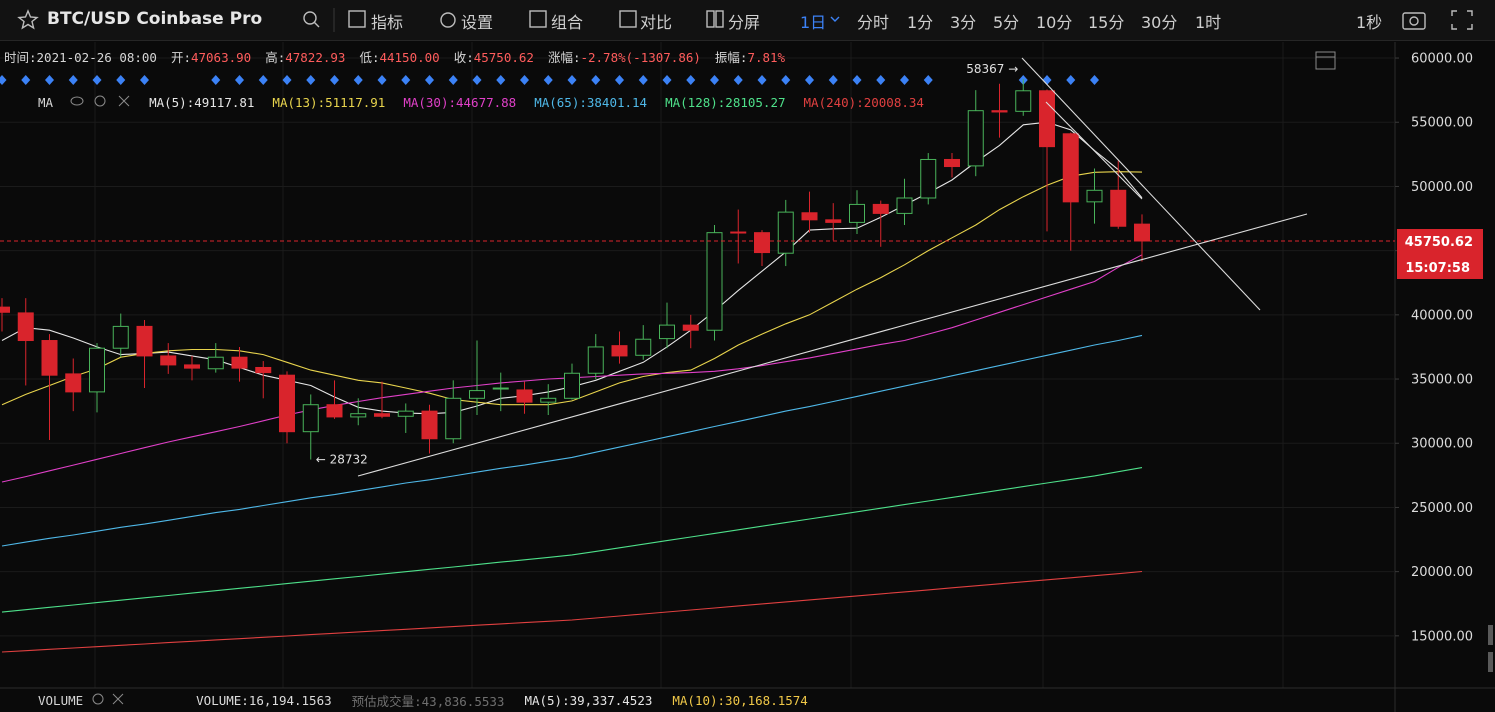  I want to click on legend-entry: MA(30):44677.88, so click(460, 102).